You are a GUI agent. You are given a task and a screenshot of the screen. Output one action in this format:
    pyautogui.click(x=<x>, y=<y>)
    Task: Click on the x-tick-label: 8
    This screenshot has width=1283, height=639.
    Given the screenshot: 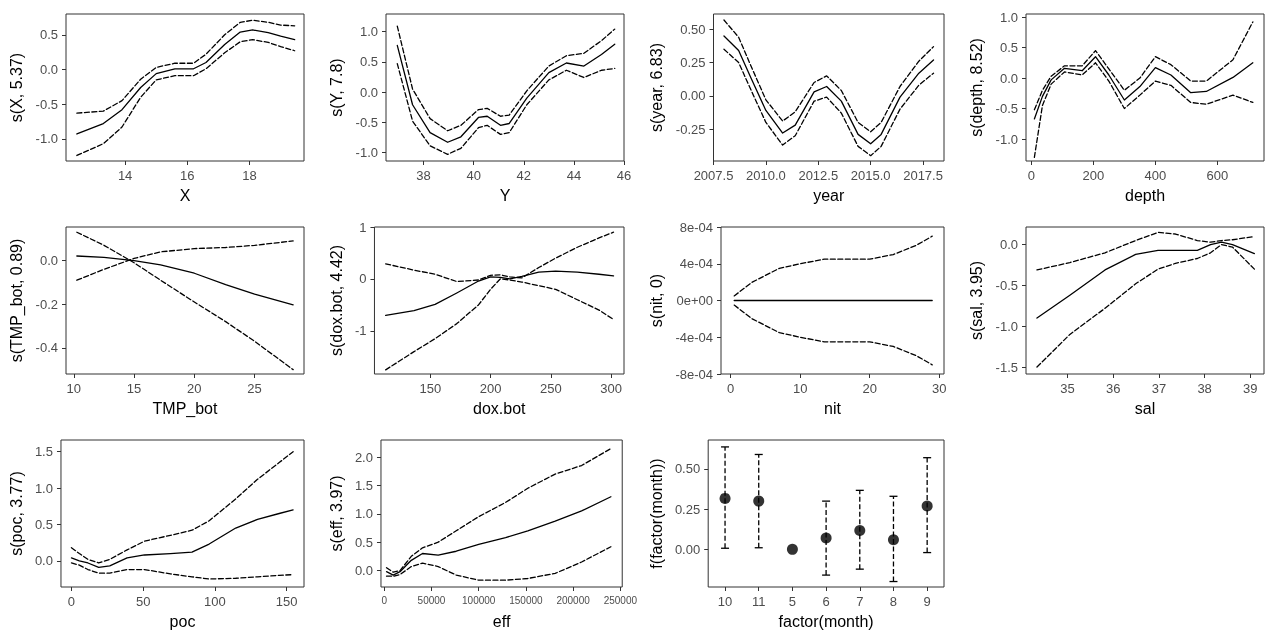 What is the action you would take?
    pyautogui.click(x=893, y=601)
    